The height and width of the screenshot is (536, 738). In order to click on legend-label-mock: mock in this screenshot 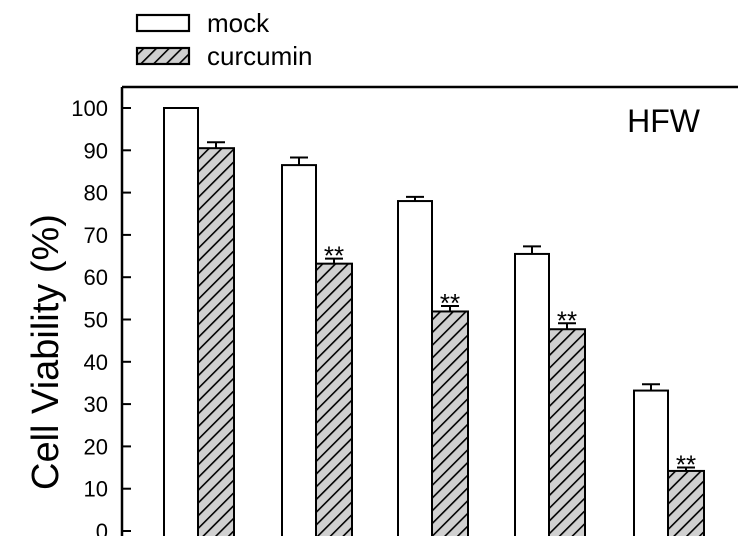, I will do `click(238, 23)`.